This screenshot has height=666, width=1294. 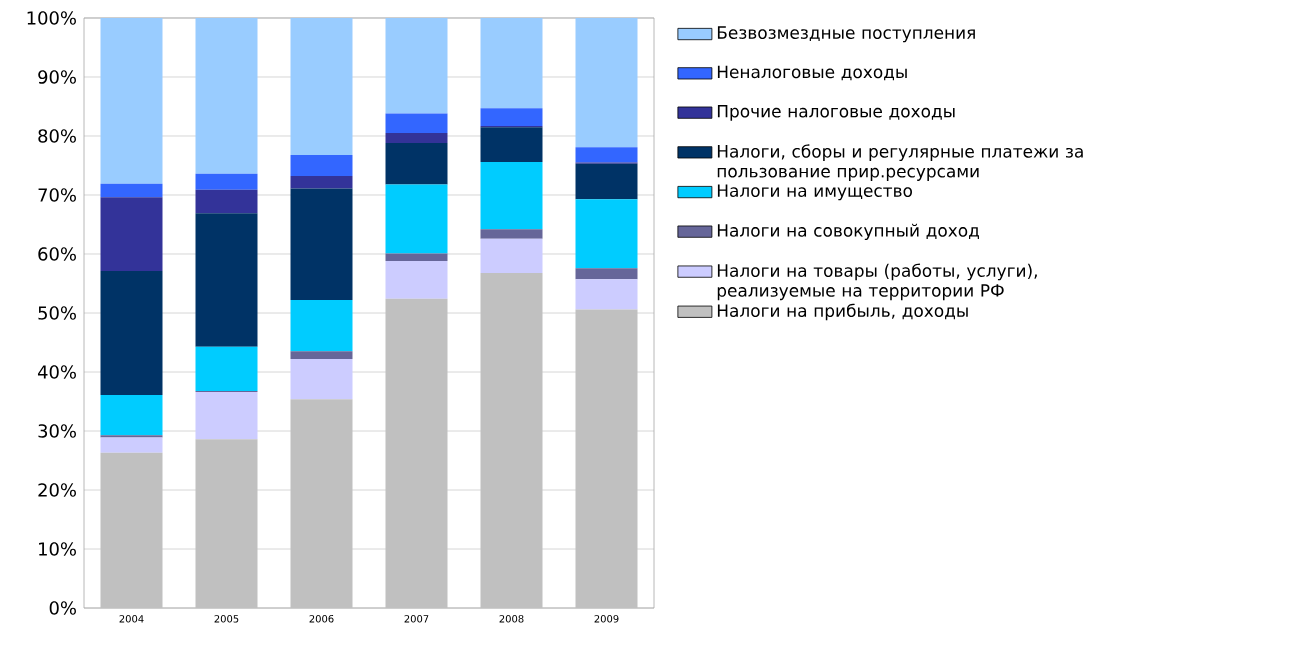 What do you see at coordinates (842, 312) in the screenshot?
I see `legend-label: Налоги на прибыль, доходы` at bounding box center [842, 312].